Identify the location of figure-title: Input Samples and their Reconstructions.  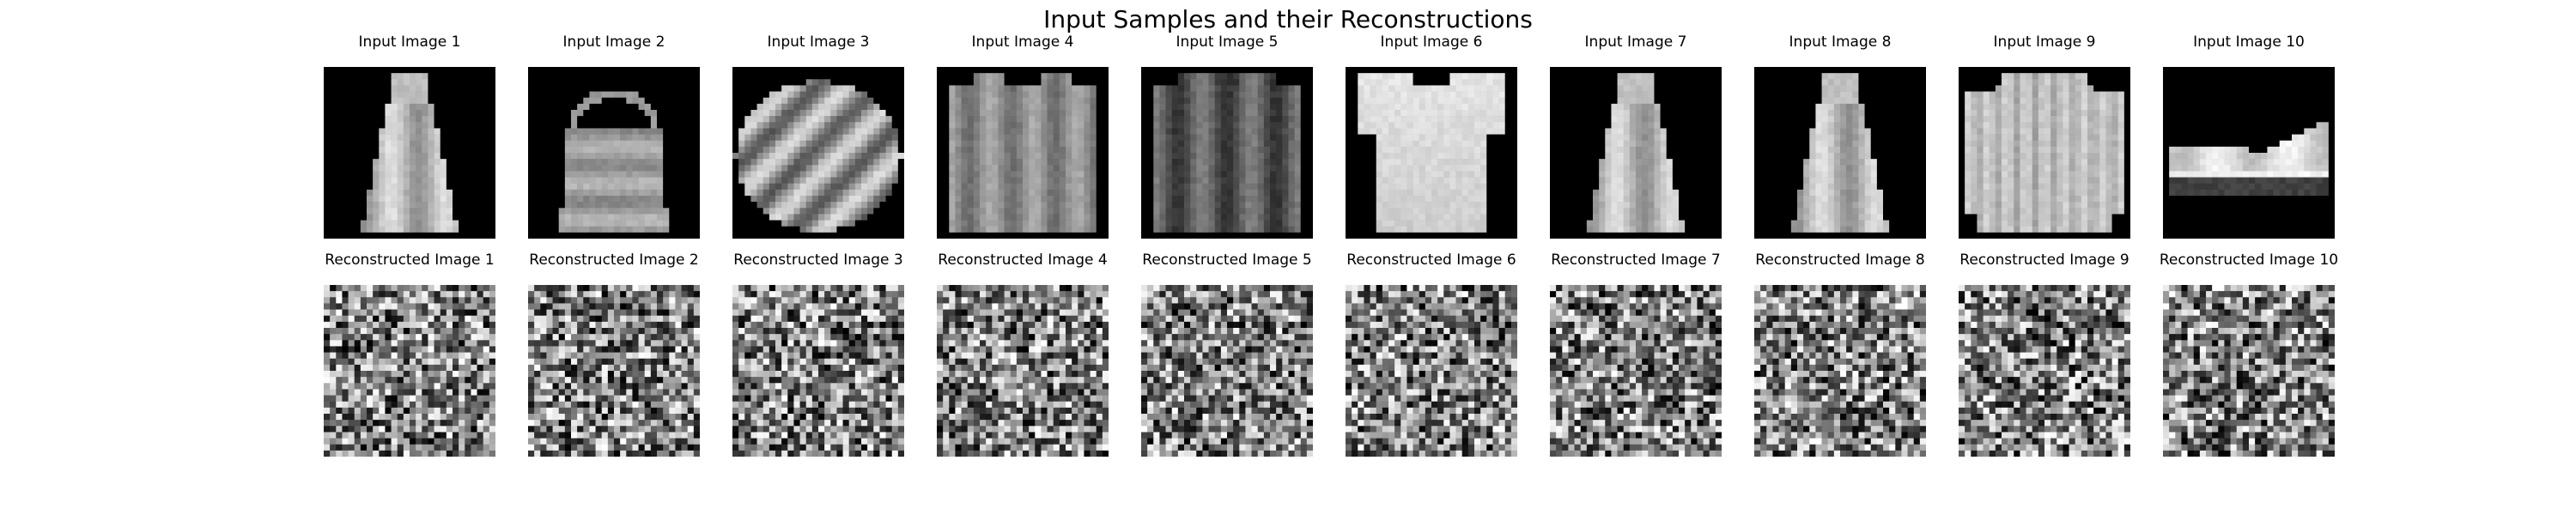
(1288, 19).